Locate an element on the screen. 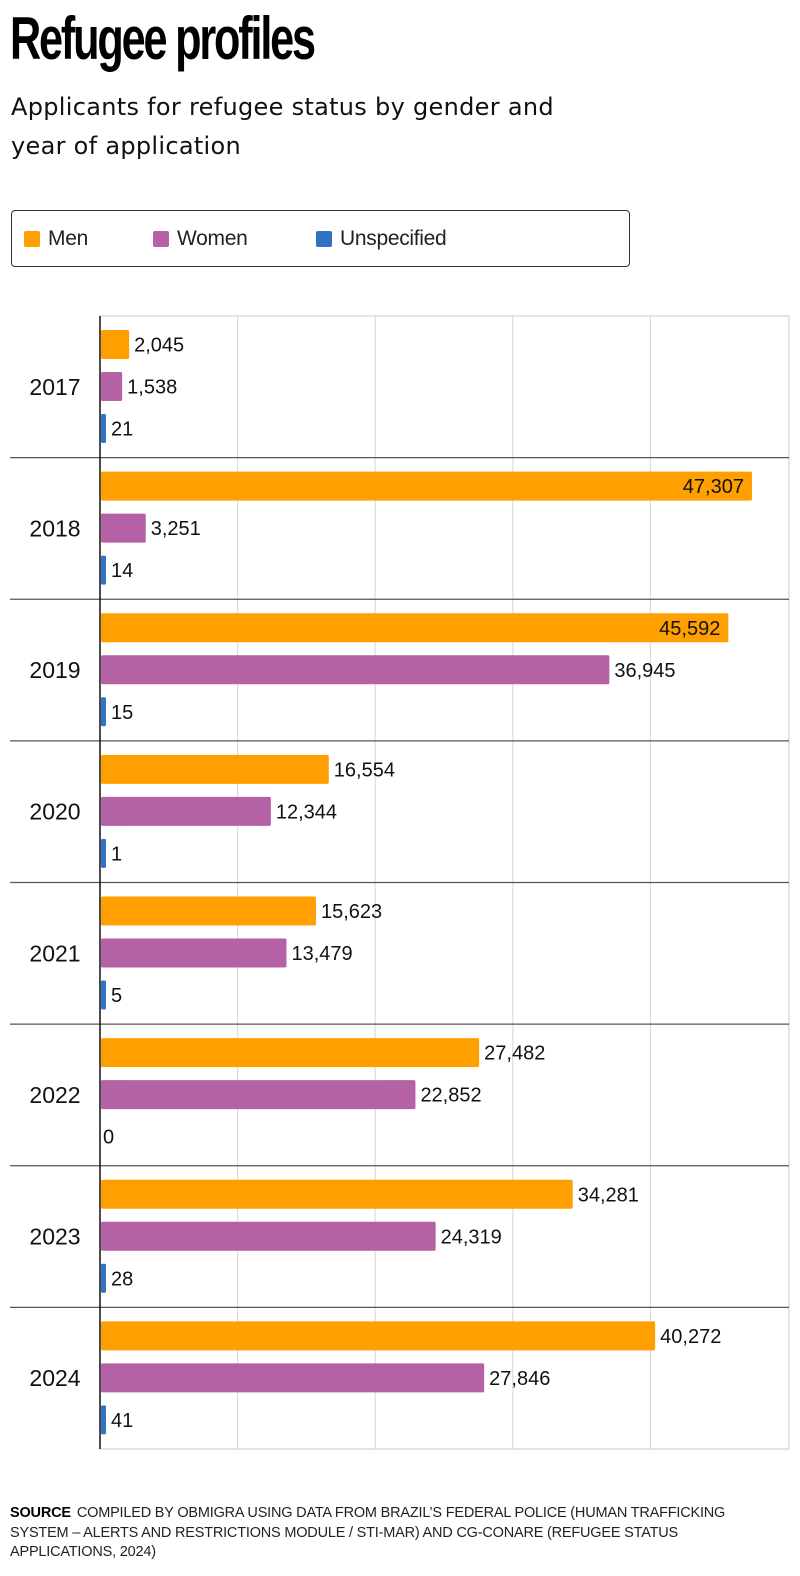 The image size is (800, 1576). data-label: 27,482 is located at coordinates (514, 1054).